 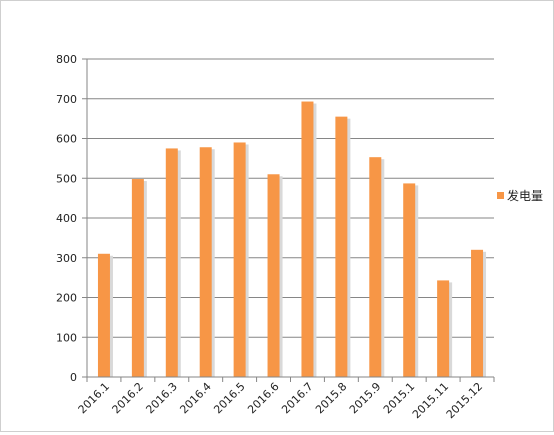 I want to click on y-tick-label: 100, so click(x=66, y=337).